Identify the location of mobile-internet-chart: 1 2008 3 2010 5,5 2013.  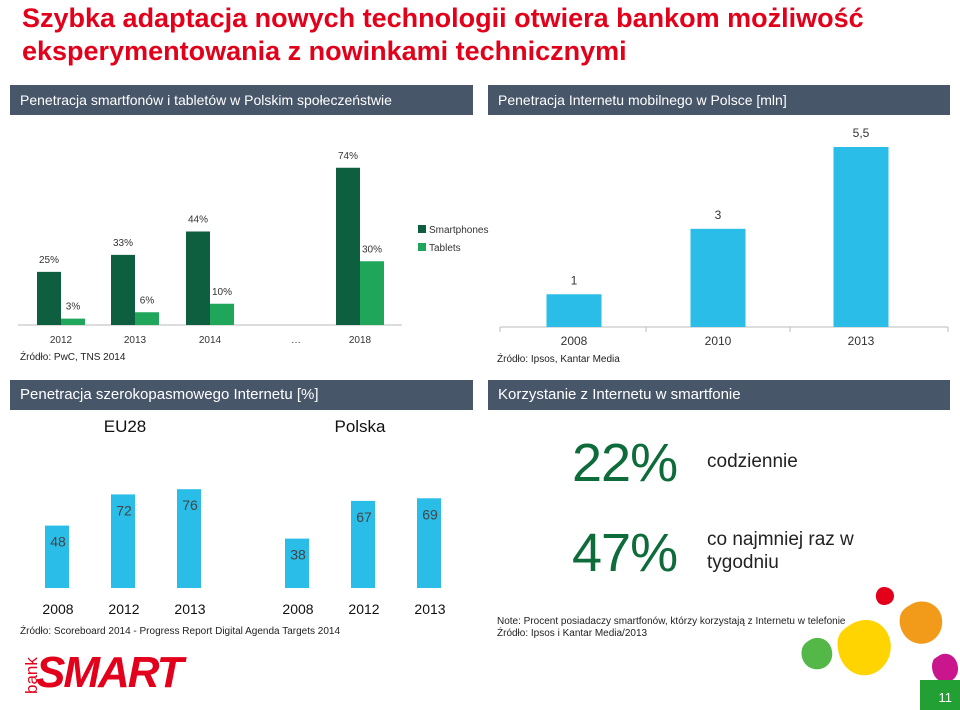
(724, 237).